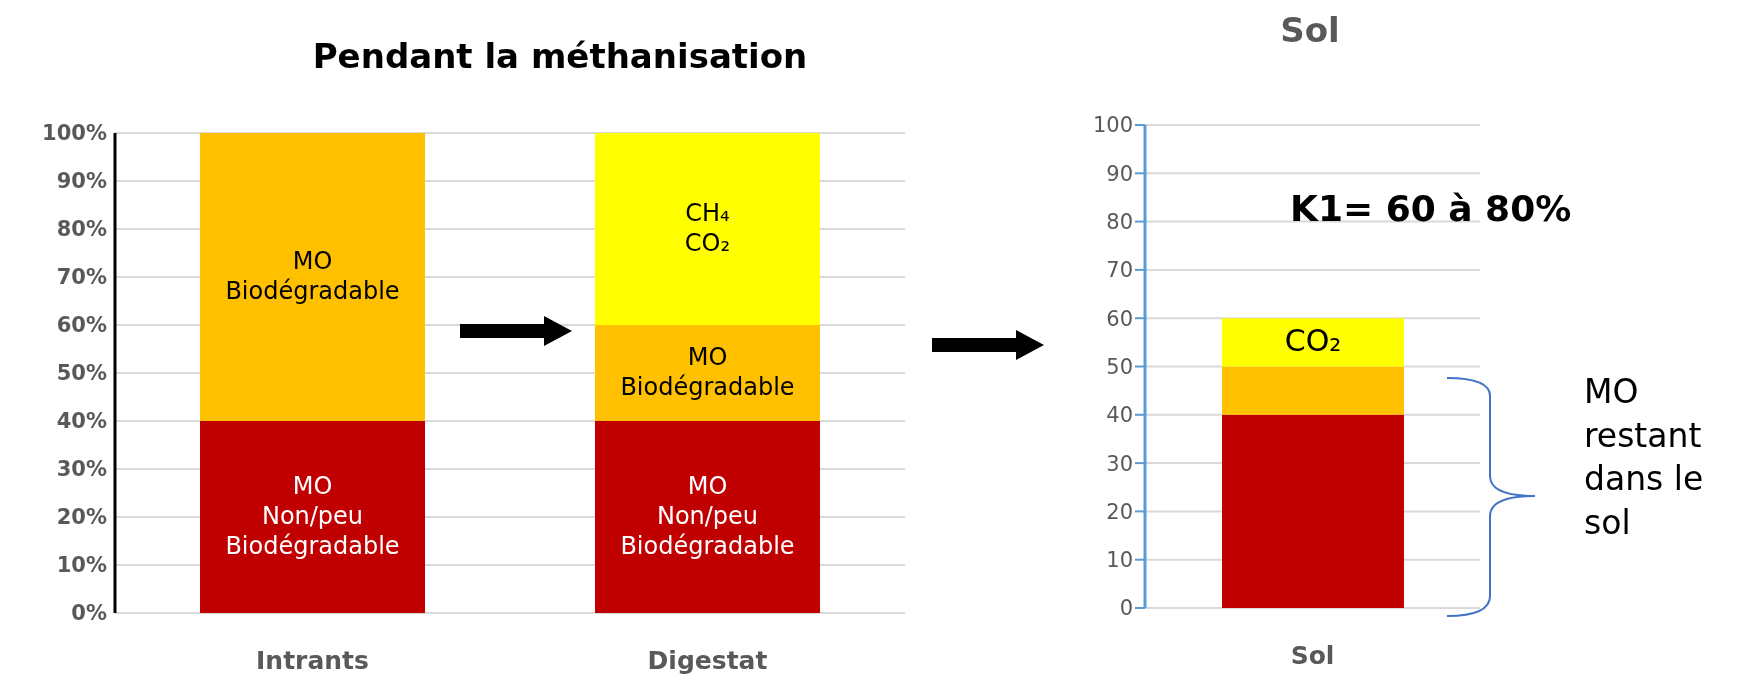 The image size is (1744, 685). I want to click on text: MO Non/peu Biodégradable, so click(707, 516).